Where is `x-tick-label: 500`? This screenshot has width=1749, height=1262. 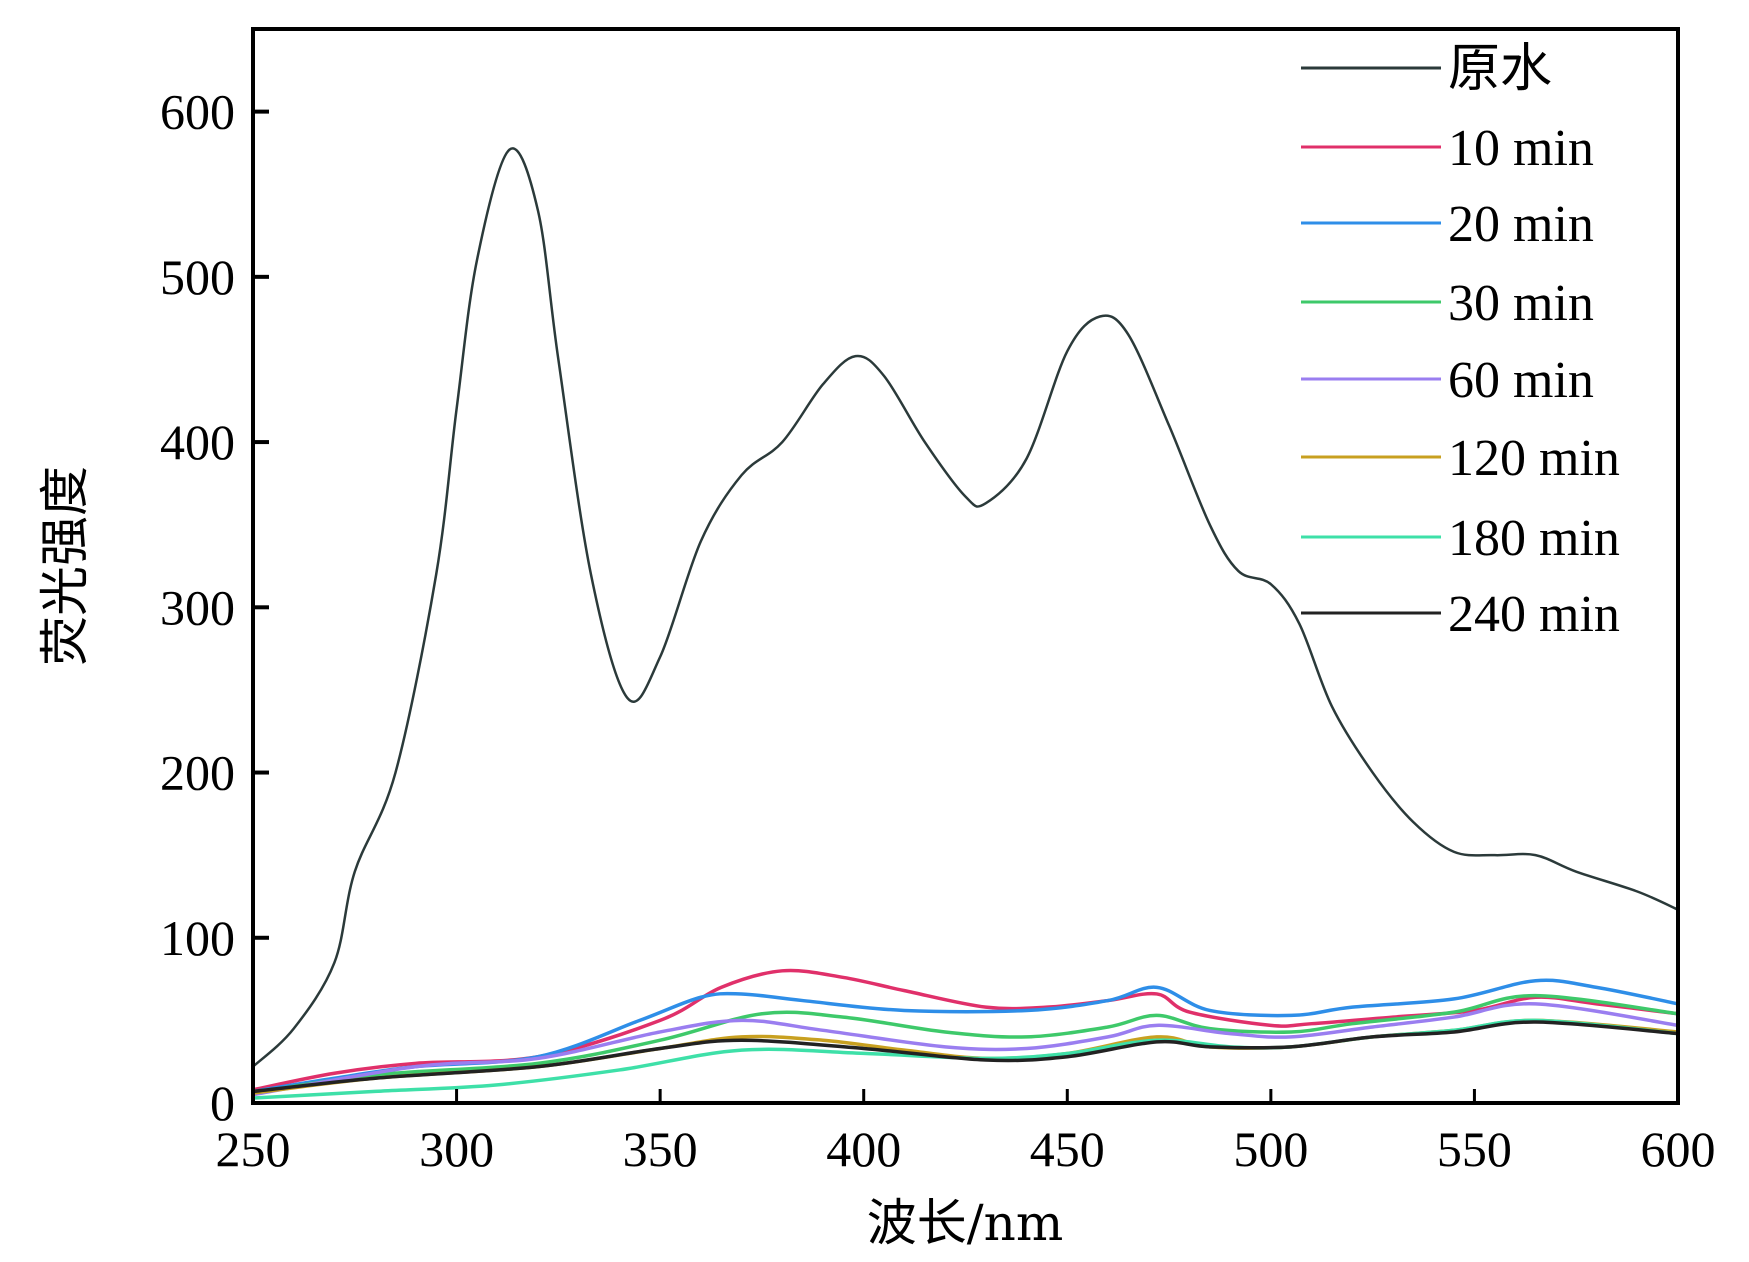 x-tick-label: 500 is located at coordinates (1270, 1149).